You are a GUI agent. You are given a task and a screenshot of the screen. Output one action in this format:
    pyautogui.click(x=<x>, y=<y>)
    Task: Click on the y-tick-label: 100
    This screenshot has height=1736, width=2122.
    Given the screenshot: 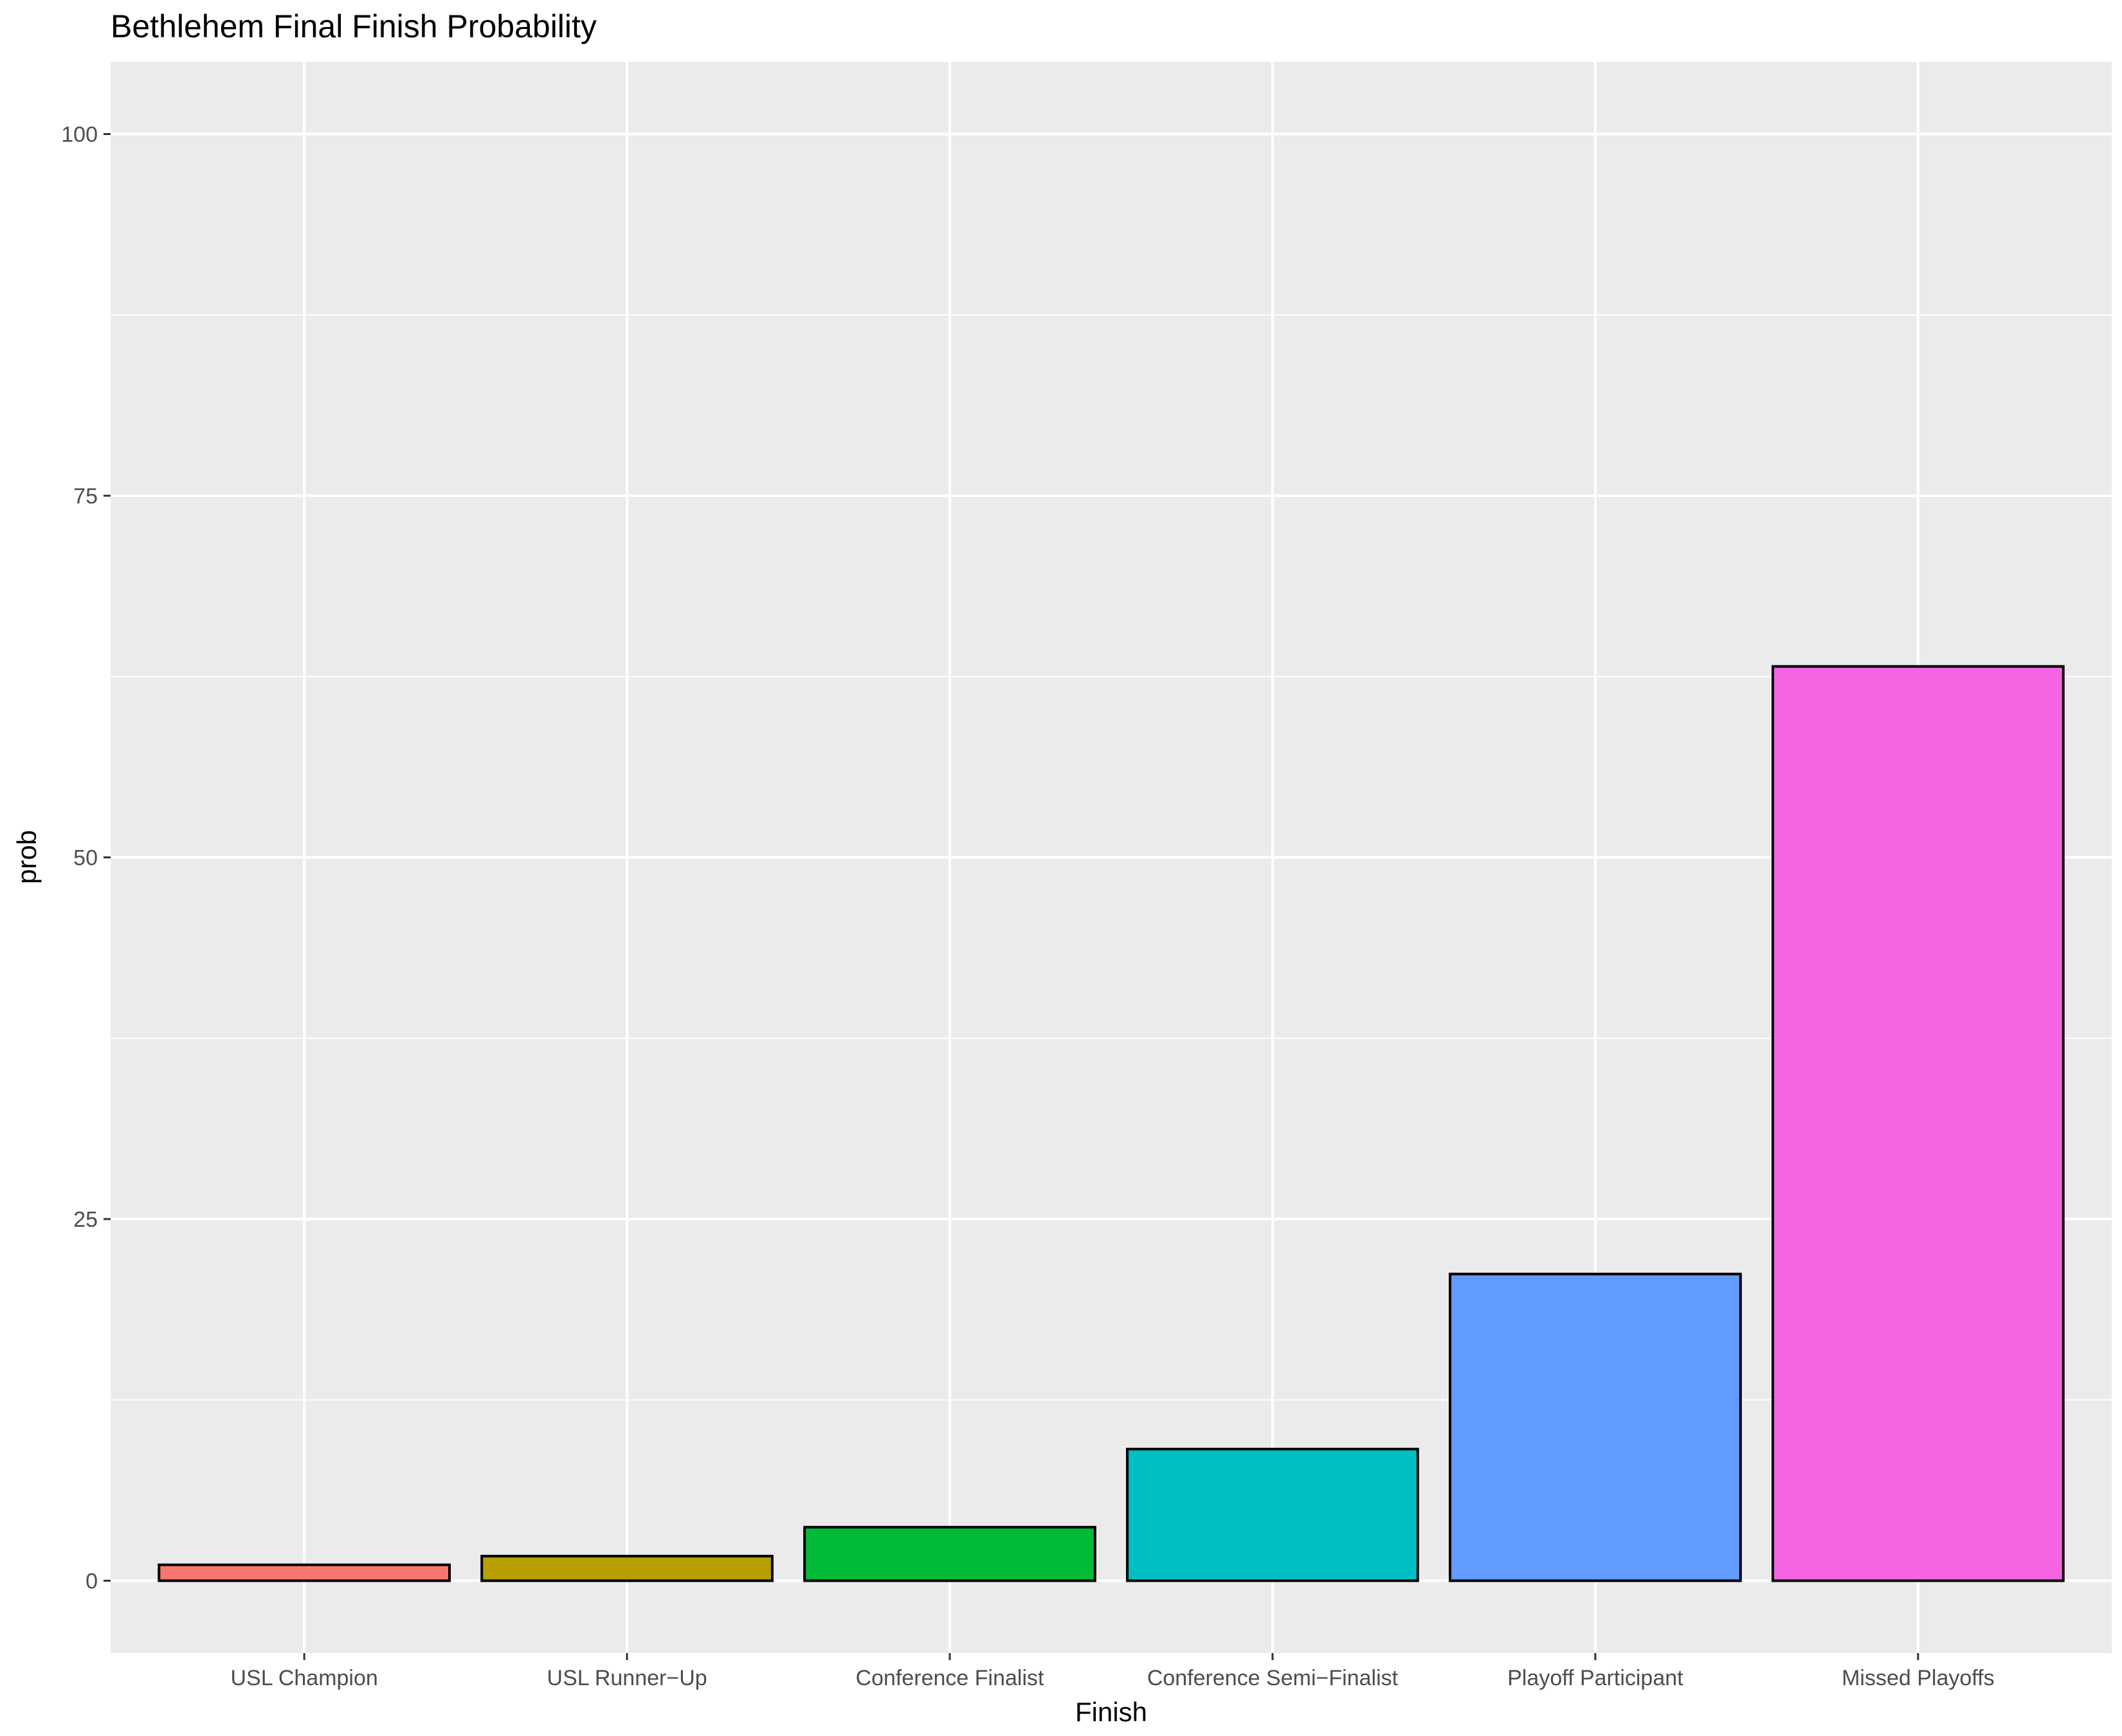 What is the action you would take?
    pyautogui.click(x=79, y=135)
    